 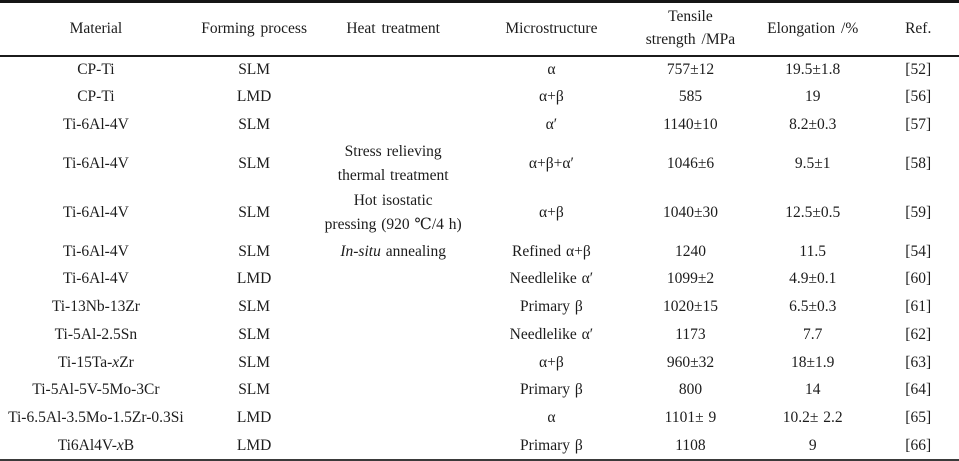 What do you see at coordinates (918, 445) in the screenshot?
I see `cell-ref: [66]` at bounding box center [918, 445].